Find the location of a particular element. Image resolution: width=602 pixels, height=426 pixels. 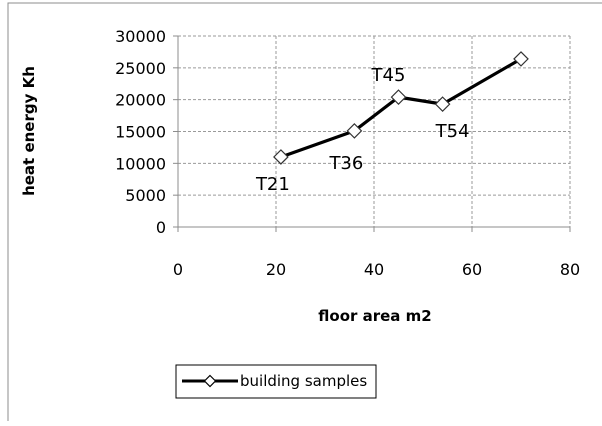

y-tick-label: 5000 is located at coordinates (145, 195).